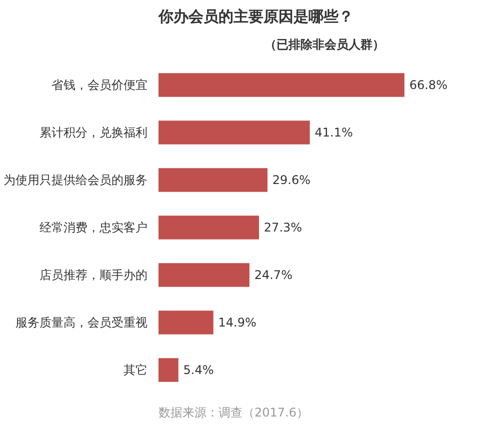 The width and height of the screenshot is (500, 424). What do you see at coordinates (333, 133) in the screenshot?
I see `data-label: 41.1%` at bounding box center [333, 133].